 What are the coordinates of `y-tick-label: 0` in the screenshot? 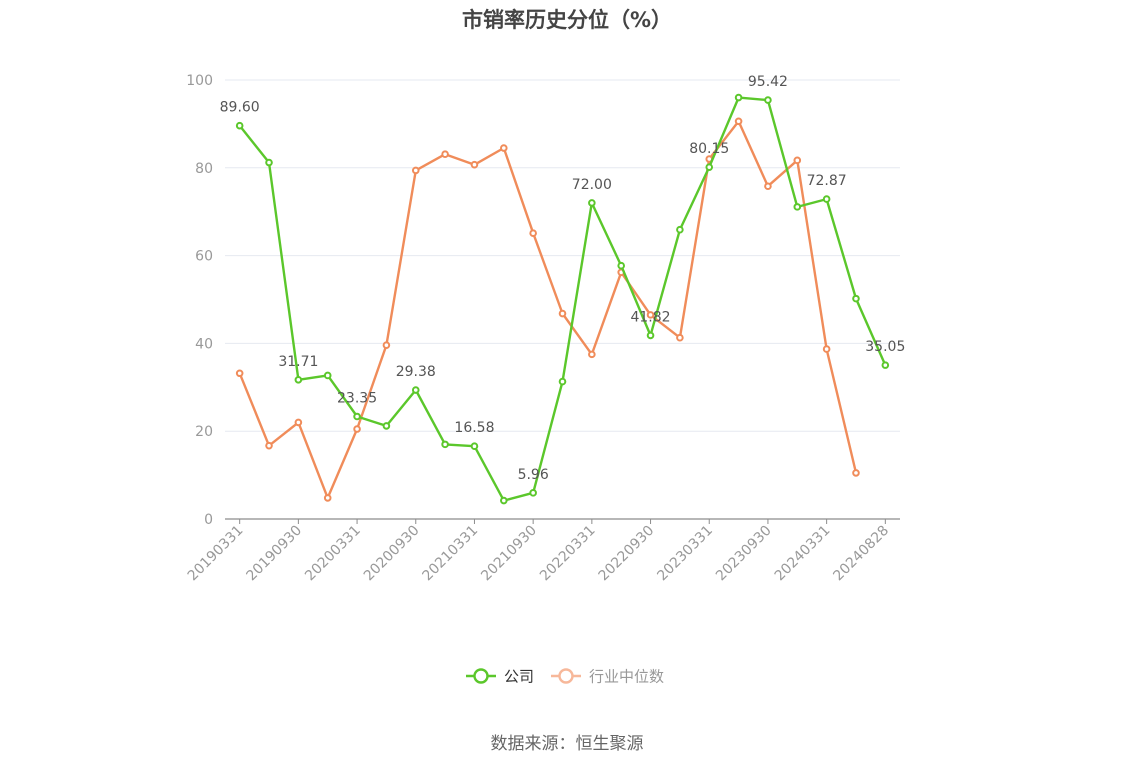 It's located at (208, 520).